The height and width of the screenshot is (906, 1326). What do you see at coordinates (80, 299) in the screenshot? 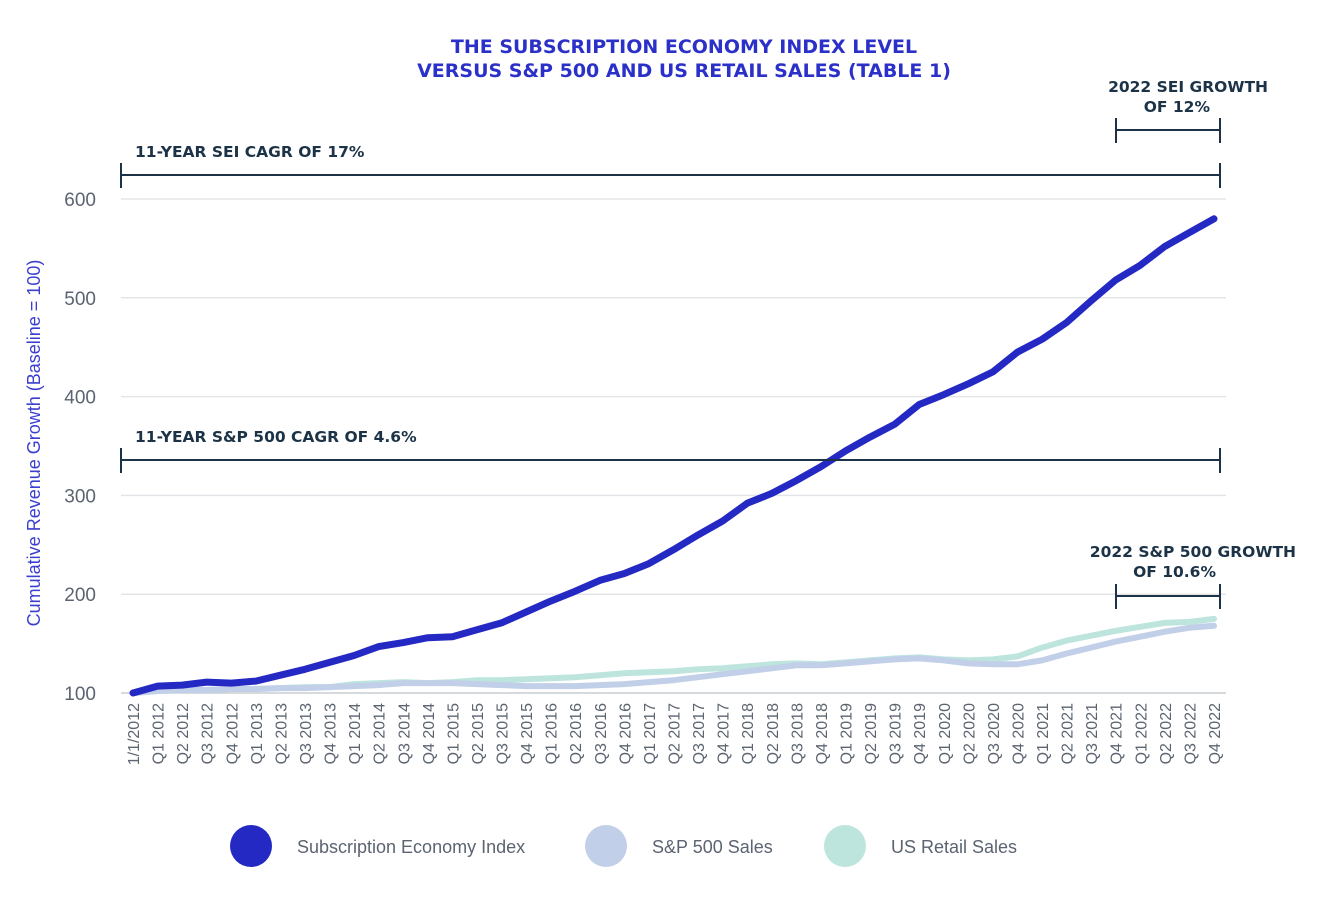
I see `y-tick-label: 500` at bounding box center [80, 299].